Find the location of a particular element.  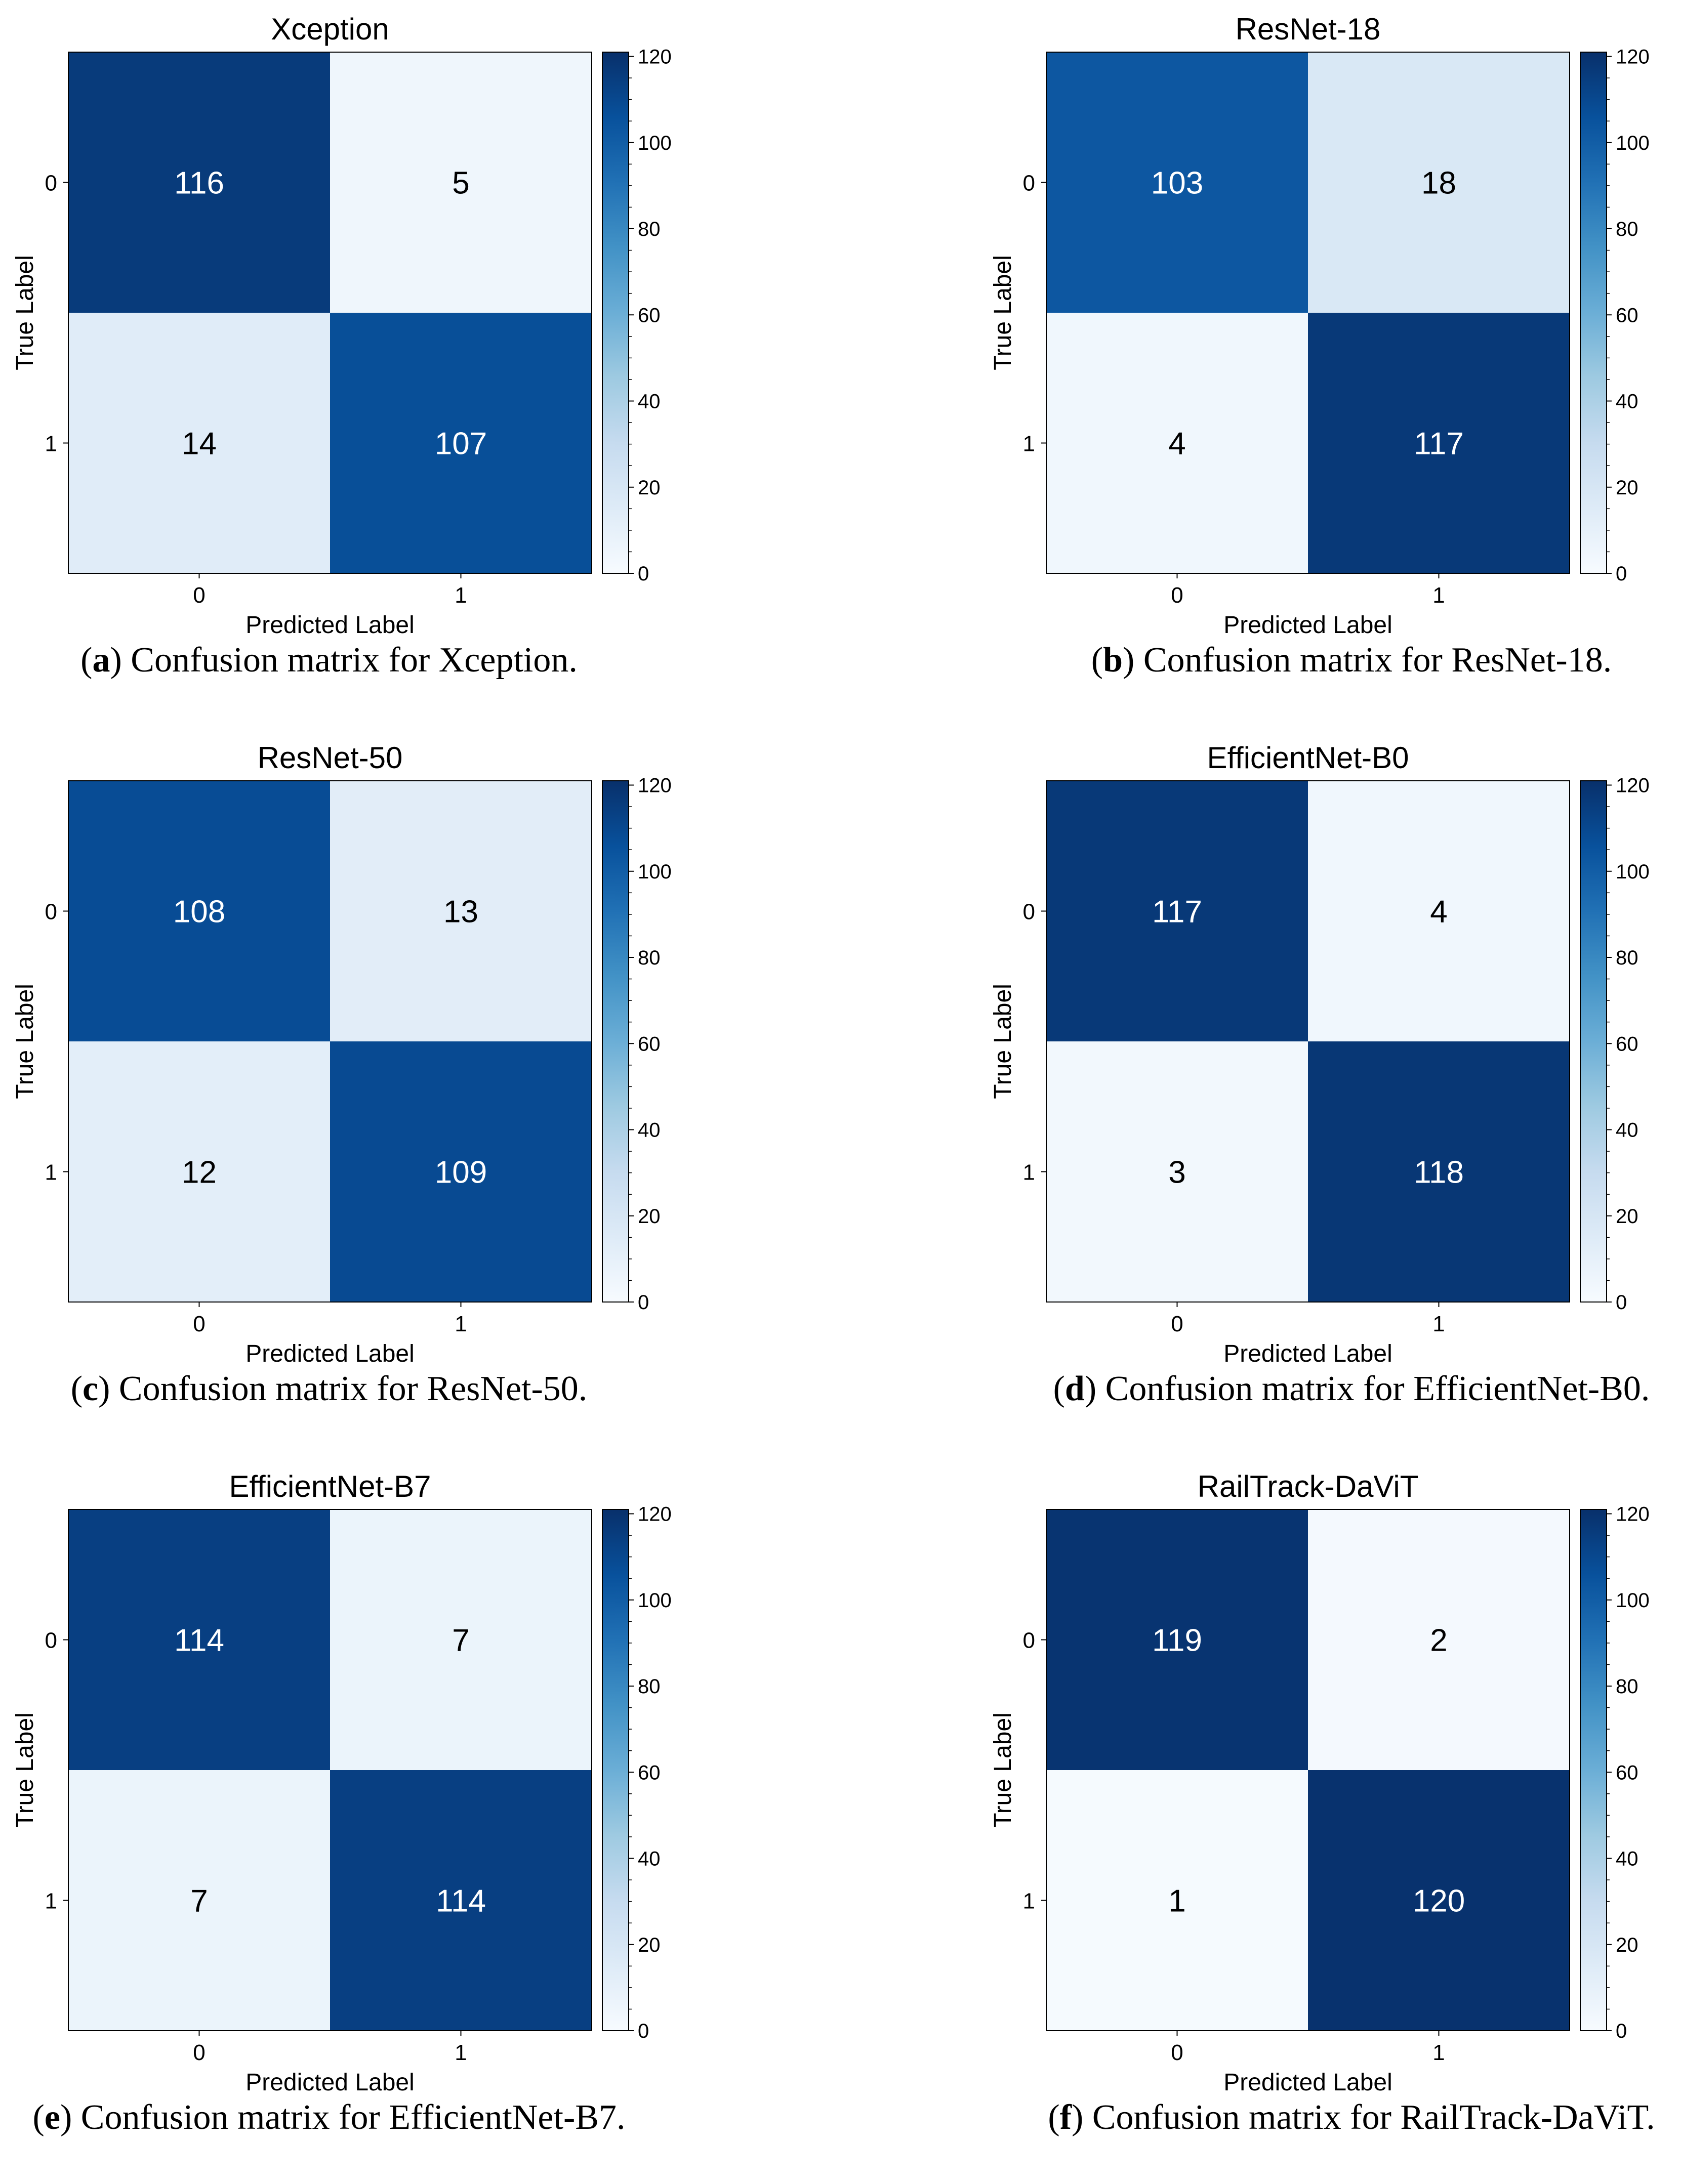

figure-caption-a: (a) Confusion matrix for Xception. is located at coordinates (329, 660).